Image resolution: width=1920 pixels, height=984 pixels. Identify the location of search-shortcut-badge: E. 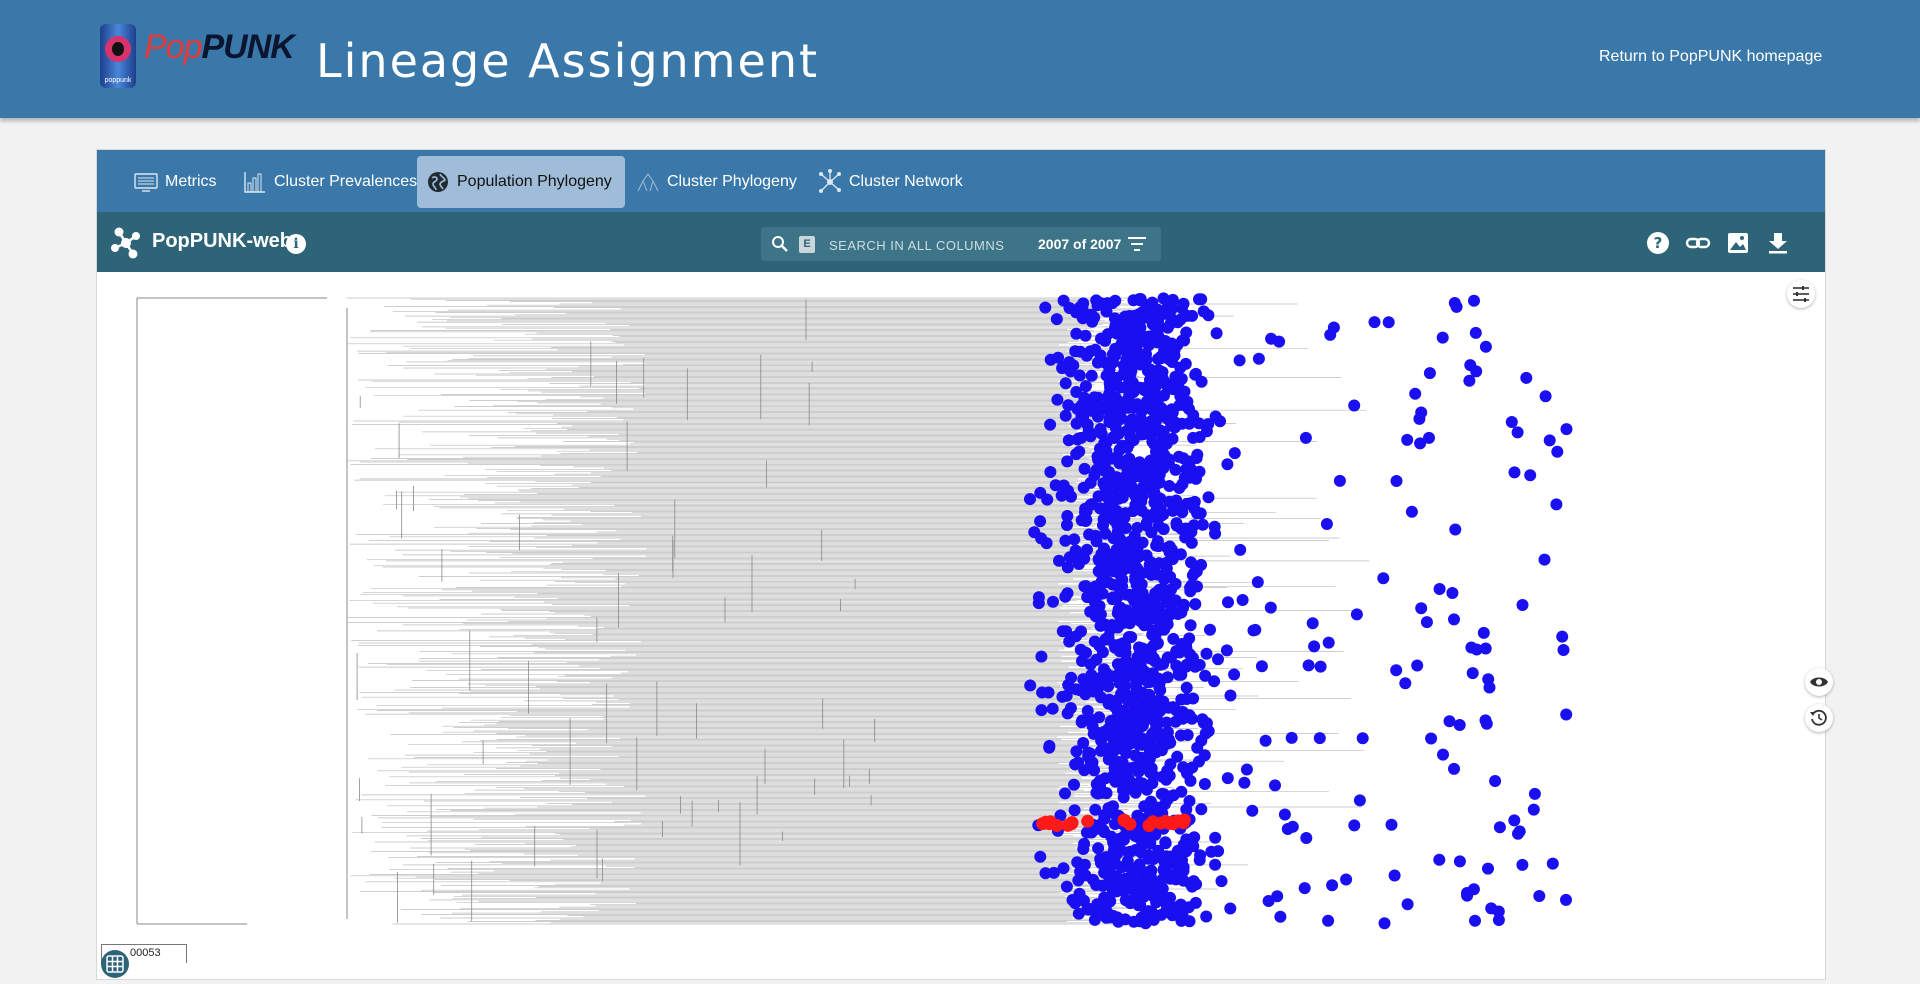
(807, 244).